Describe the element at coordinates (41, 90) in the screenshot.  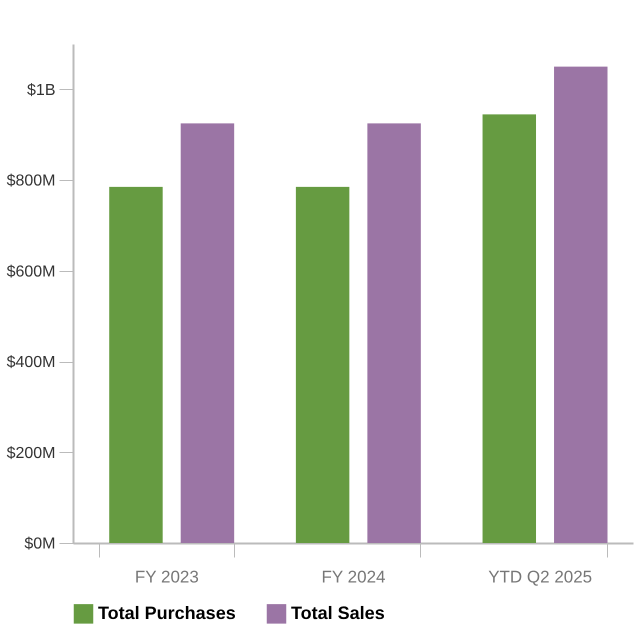
I see `y-tick-label: $1B` at that location.